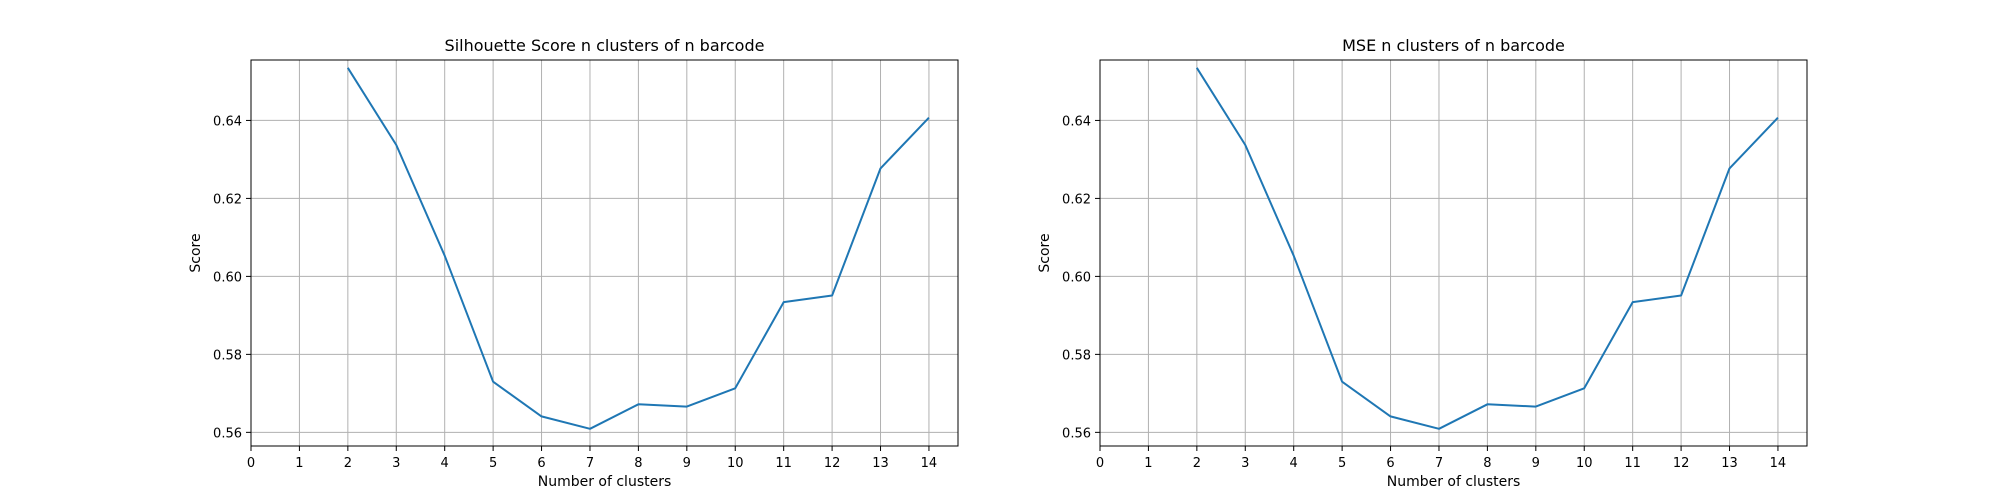 This screenshot has width=2000, height=500. I want to click on chart-title: Silhouette Score n clusters of n barcode, so click(605, 45).